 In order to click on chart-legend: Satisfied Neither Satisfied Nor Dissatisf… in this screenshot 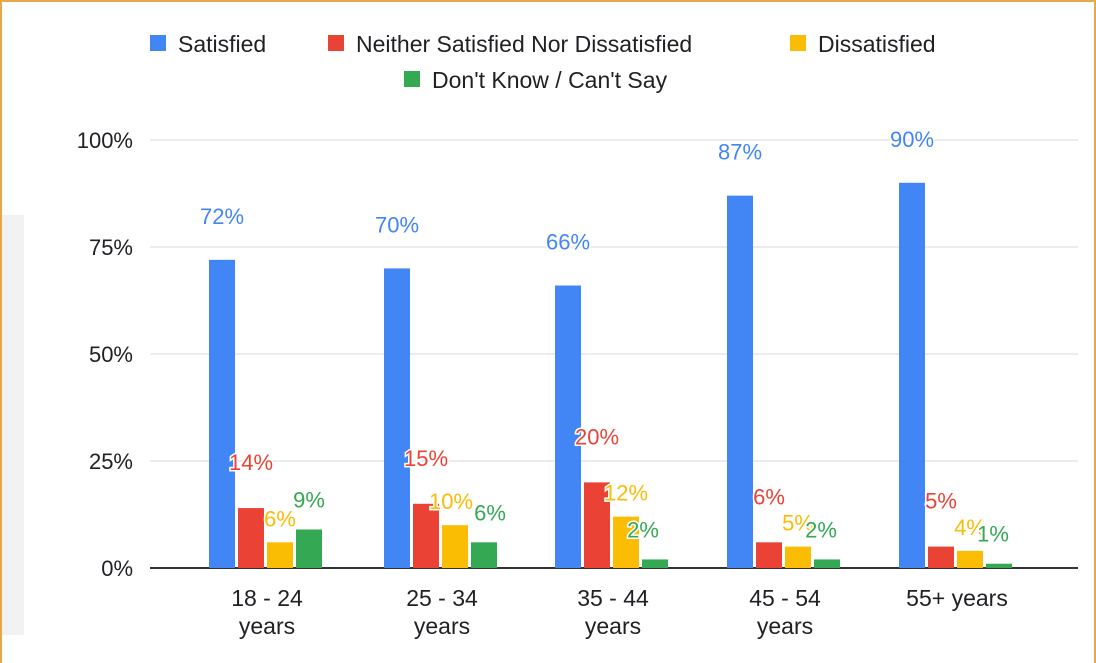, I will do `click(543, 62)`.